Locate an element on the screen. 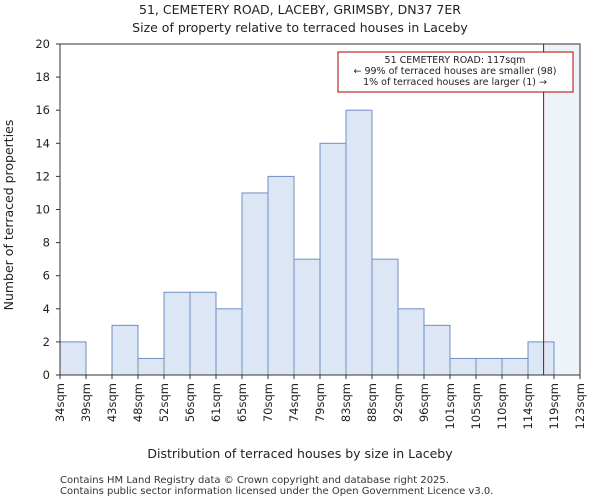 The height and width of the screenshot is (500, 600). x-tick-label: 61sqm is located at coordinates (216, 402).